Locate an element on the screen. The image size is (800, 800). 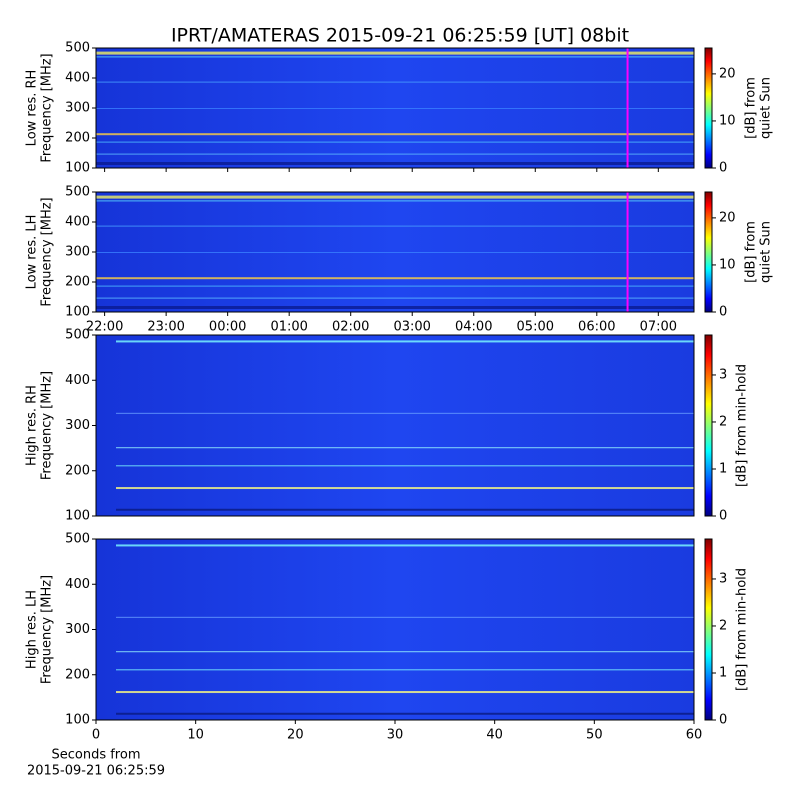
x-tick-label: 30 is located at coordinates (395, 735).